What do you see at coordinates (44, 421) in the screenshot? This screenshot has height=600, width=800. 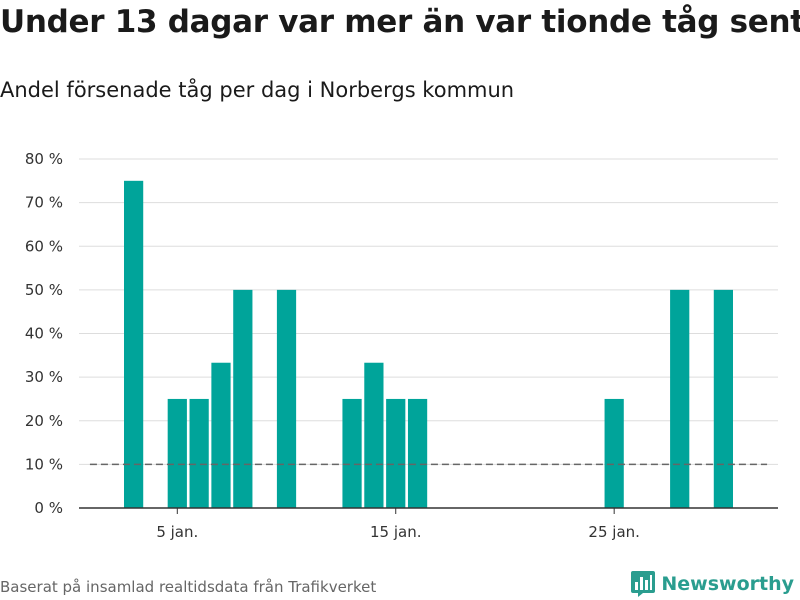 I see `y-tick-label: 20 %` at bounding box center [44, 421].